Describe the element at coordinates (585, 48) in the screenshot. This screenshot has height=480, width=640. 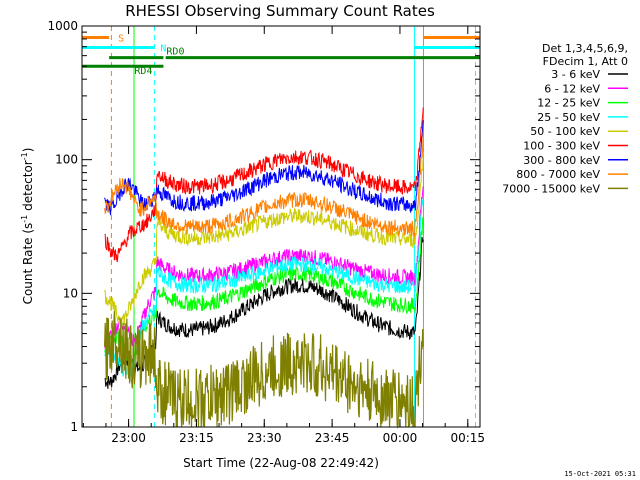
I see `legend-header: Det 1,3,4,5,6,9,` at that location.